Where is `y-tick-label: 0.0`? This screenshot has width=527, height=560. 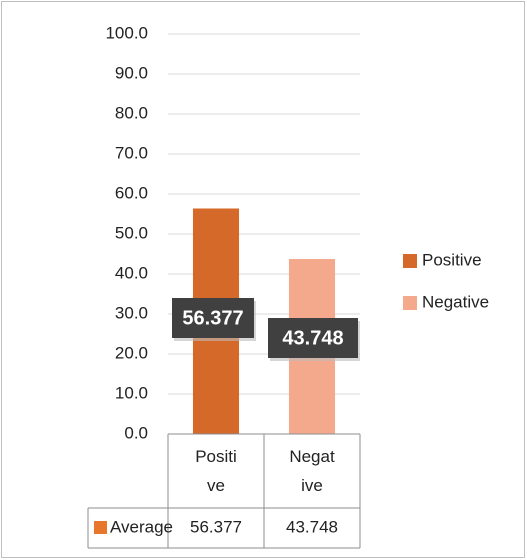 y-tick-label: 0.0 is located at coordinates (136, 432).